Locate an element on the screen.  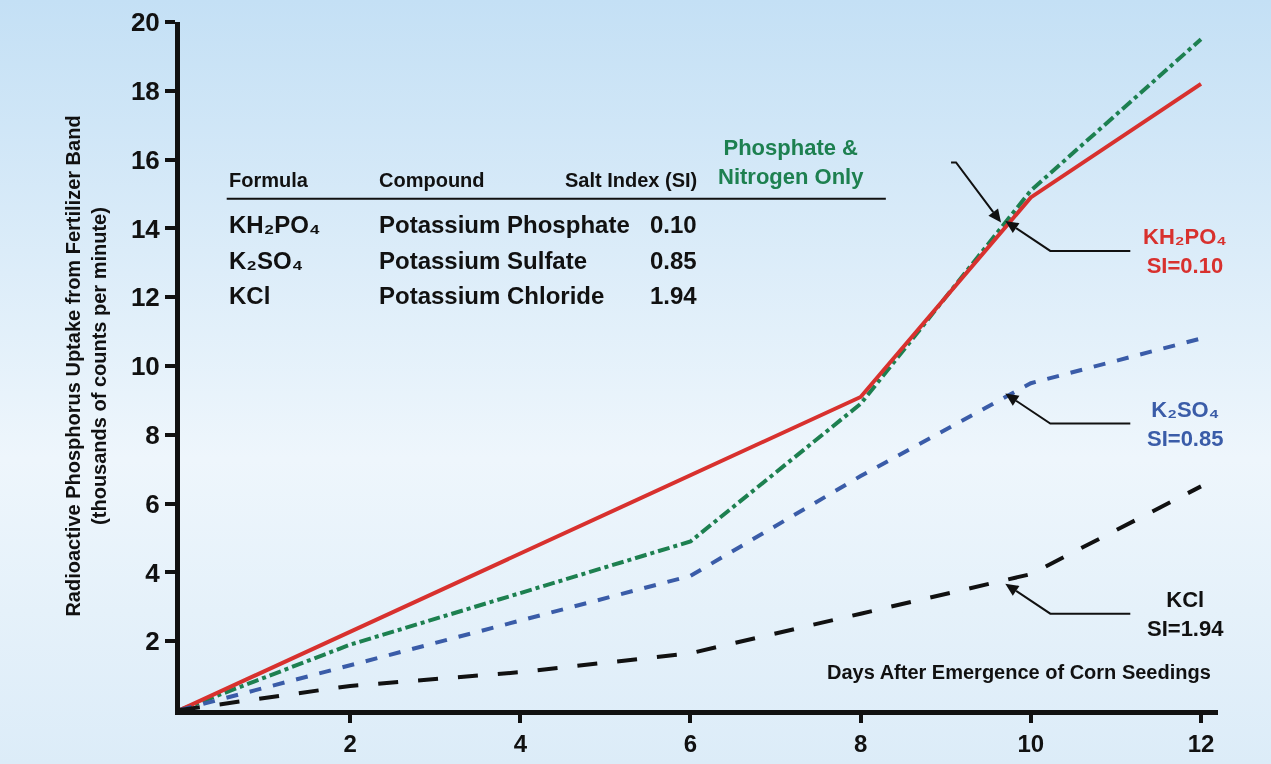
y-tick-label: 12 is located at coordinates (145, 297).